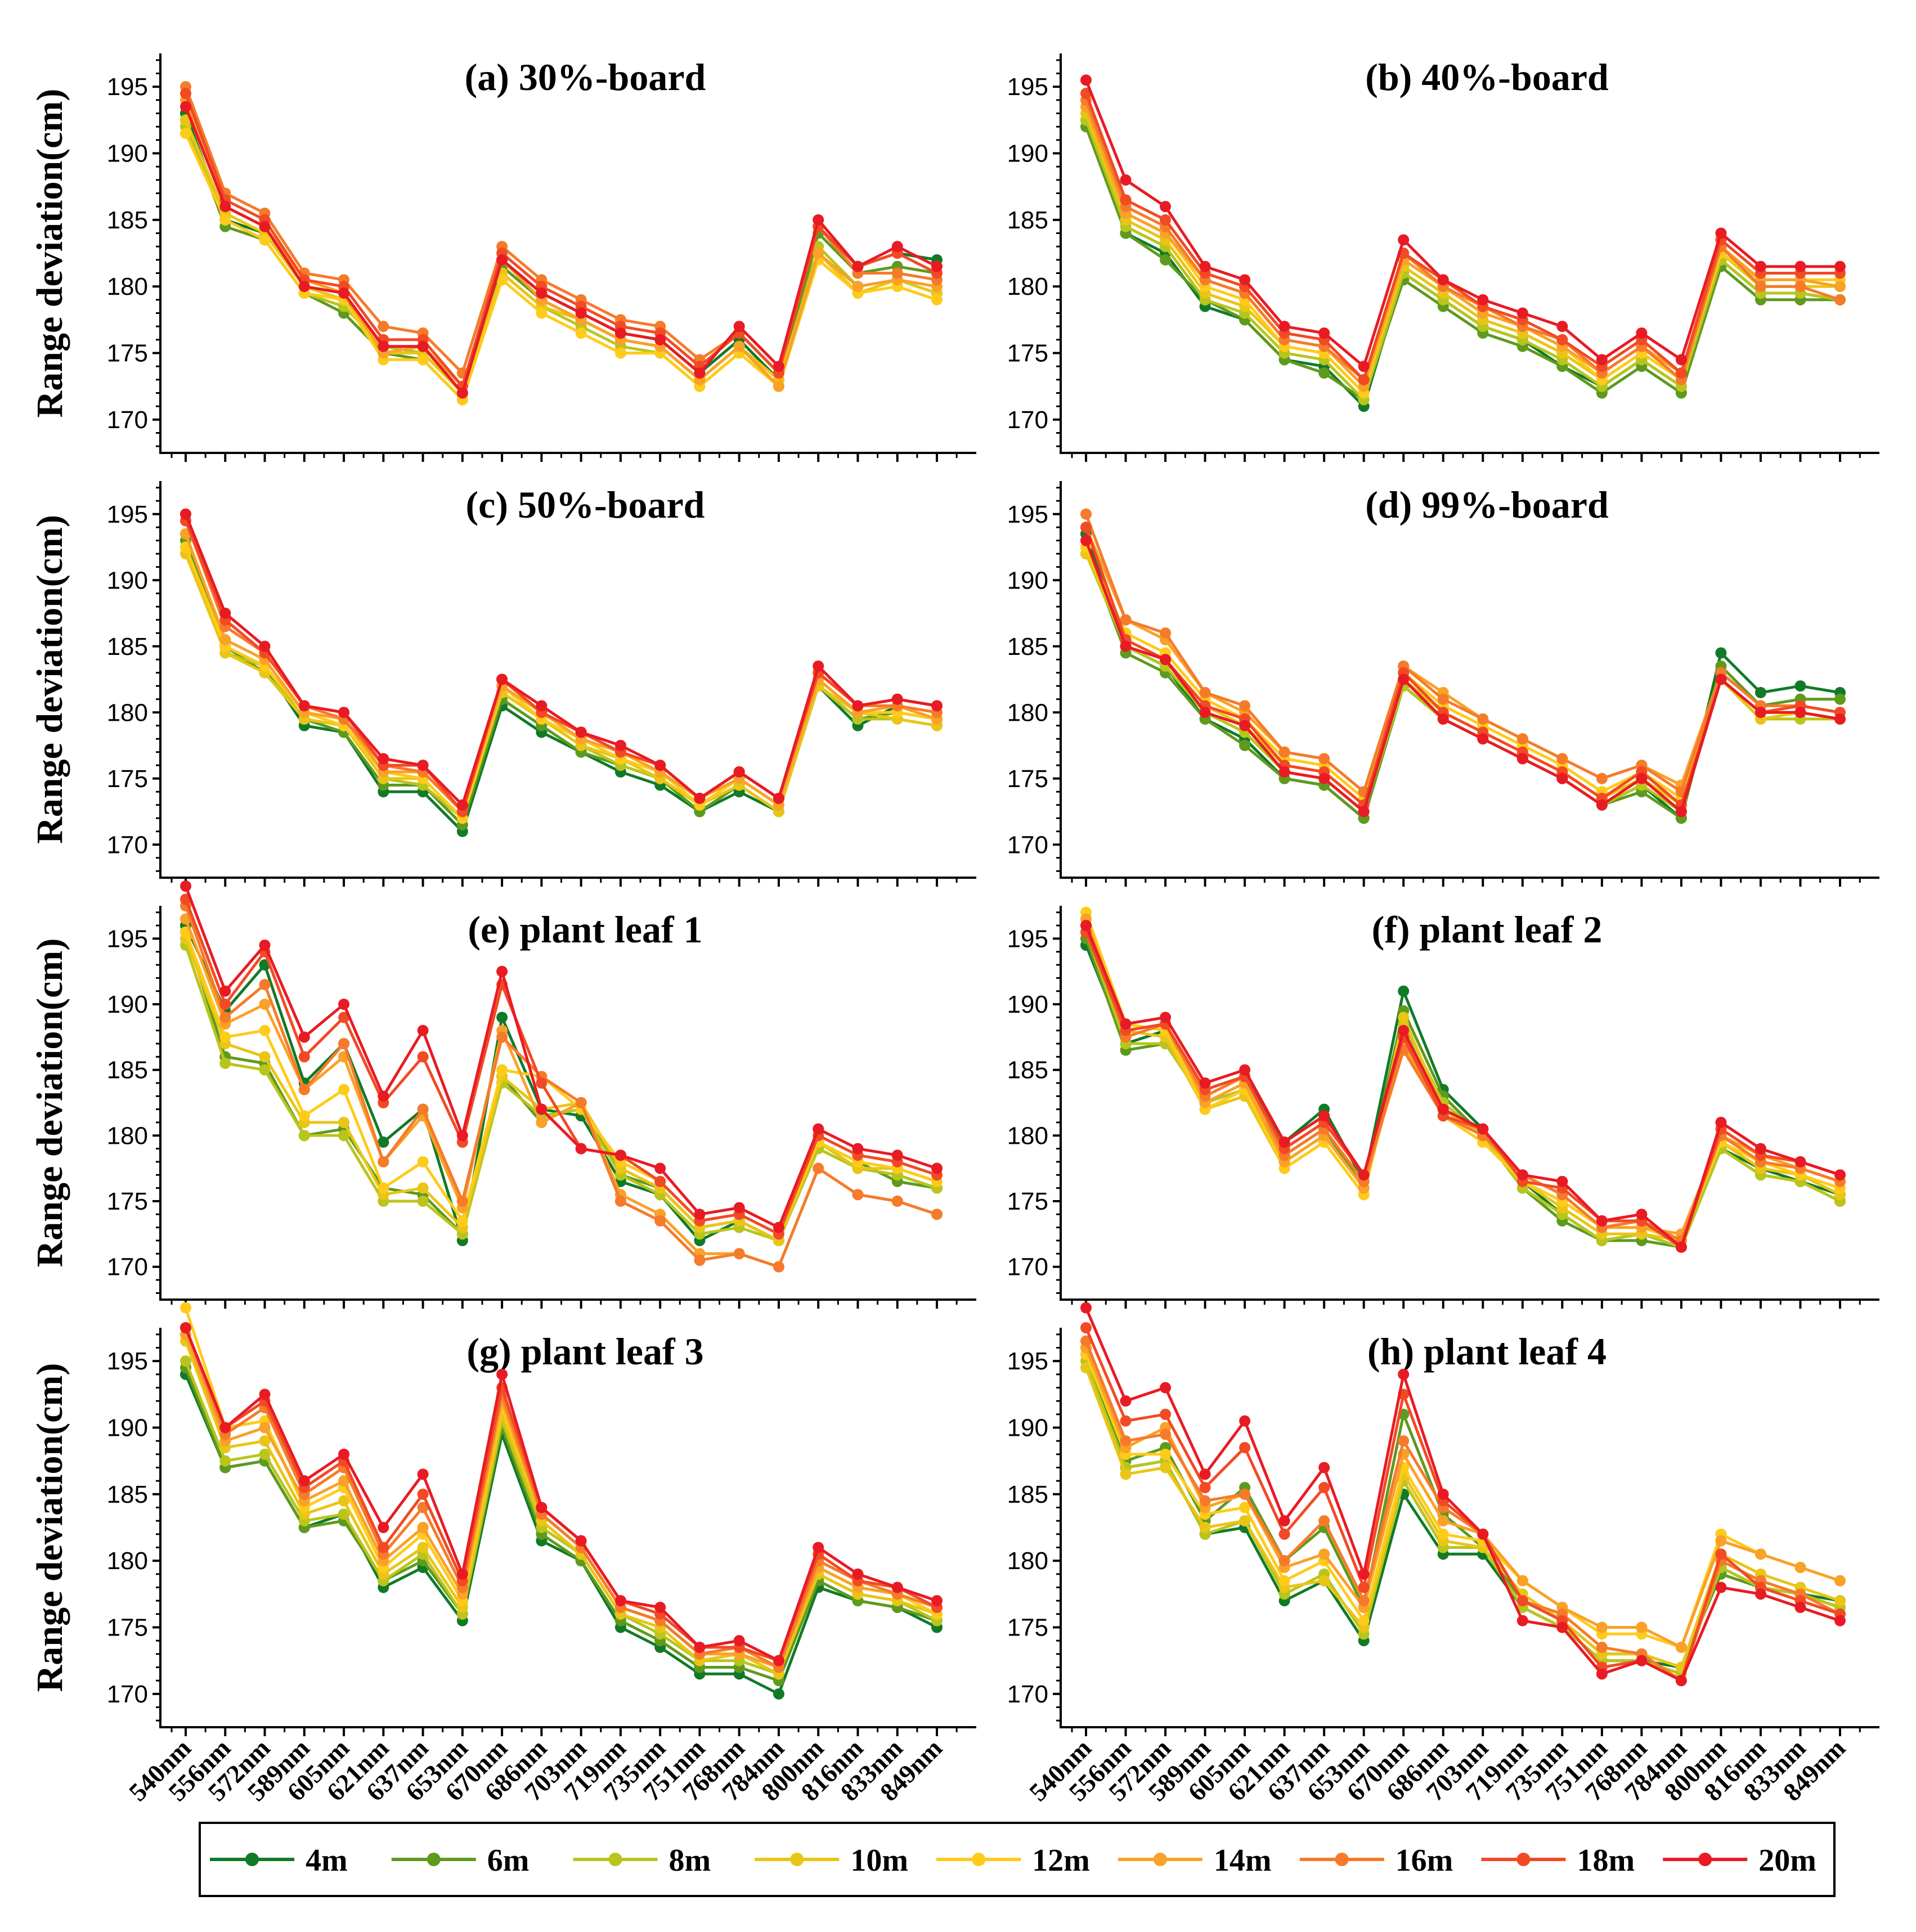 The width and height of the screenshot is (1916, 1932). I want to click on y-axis-label: Range deviation(cm), so click(49, 1103).